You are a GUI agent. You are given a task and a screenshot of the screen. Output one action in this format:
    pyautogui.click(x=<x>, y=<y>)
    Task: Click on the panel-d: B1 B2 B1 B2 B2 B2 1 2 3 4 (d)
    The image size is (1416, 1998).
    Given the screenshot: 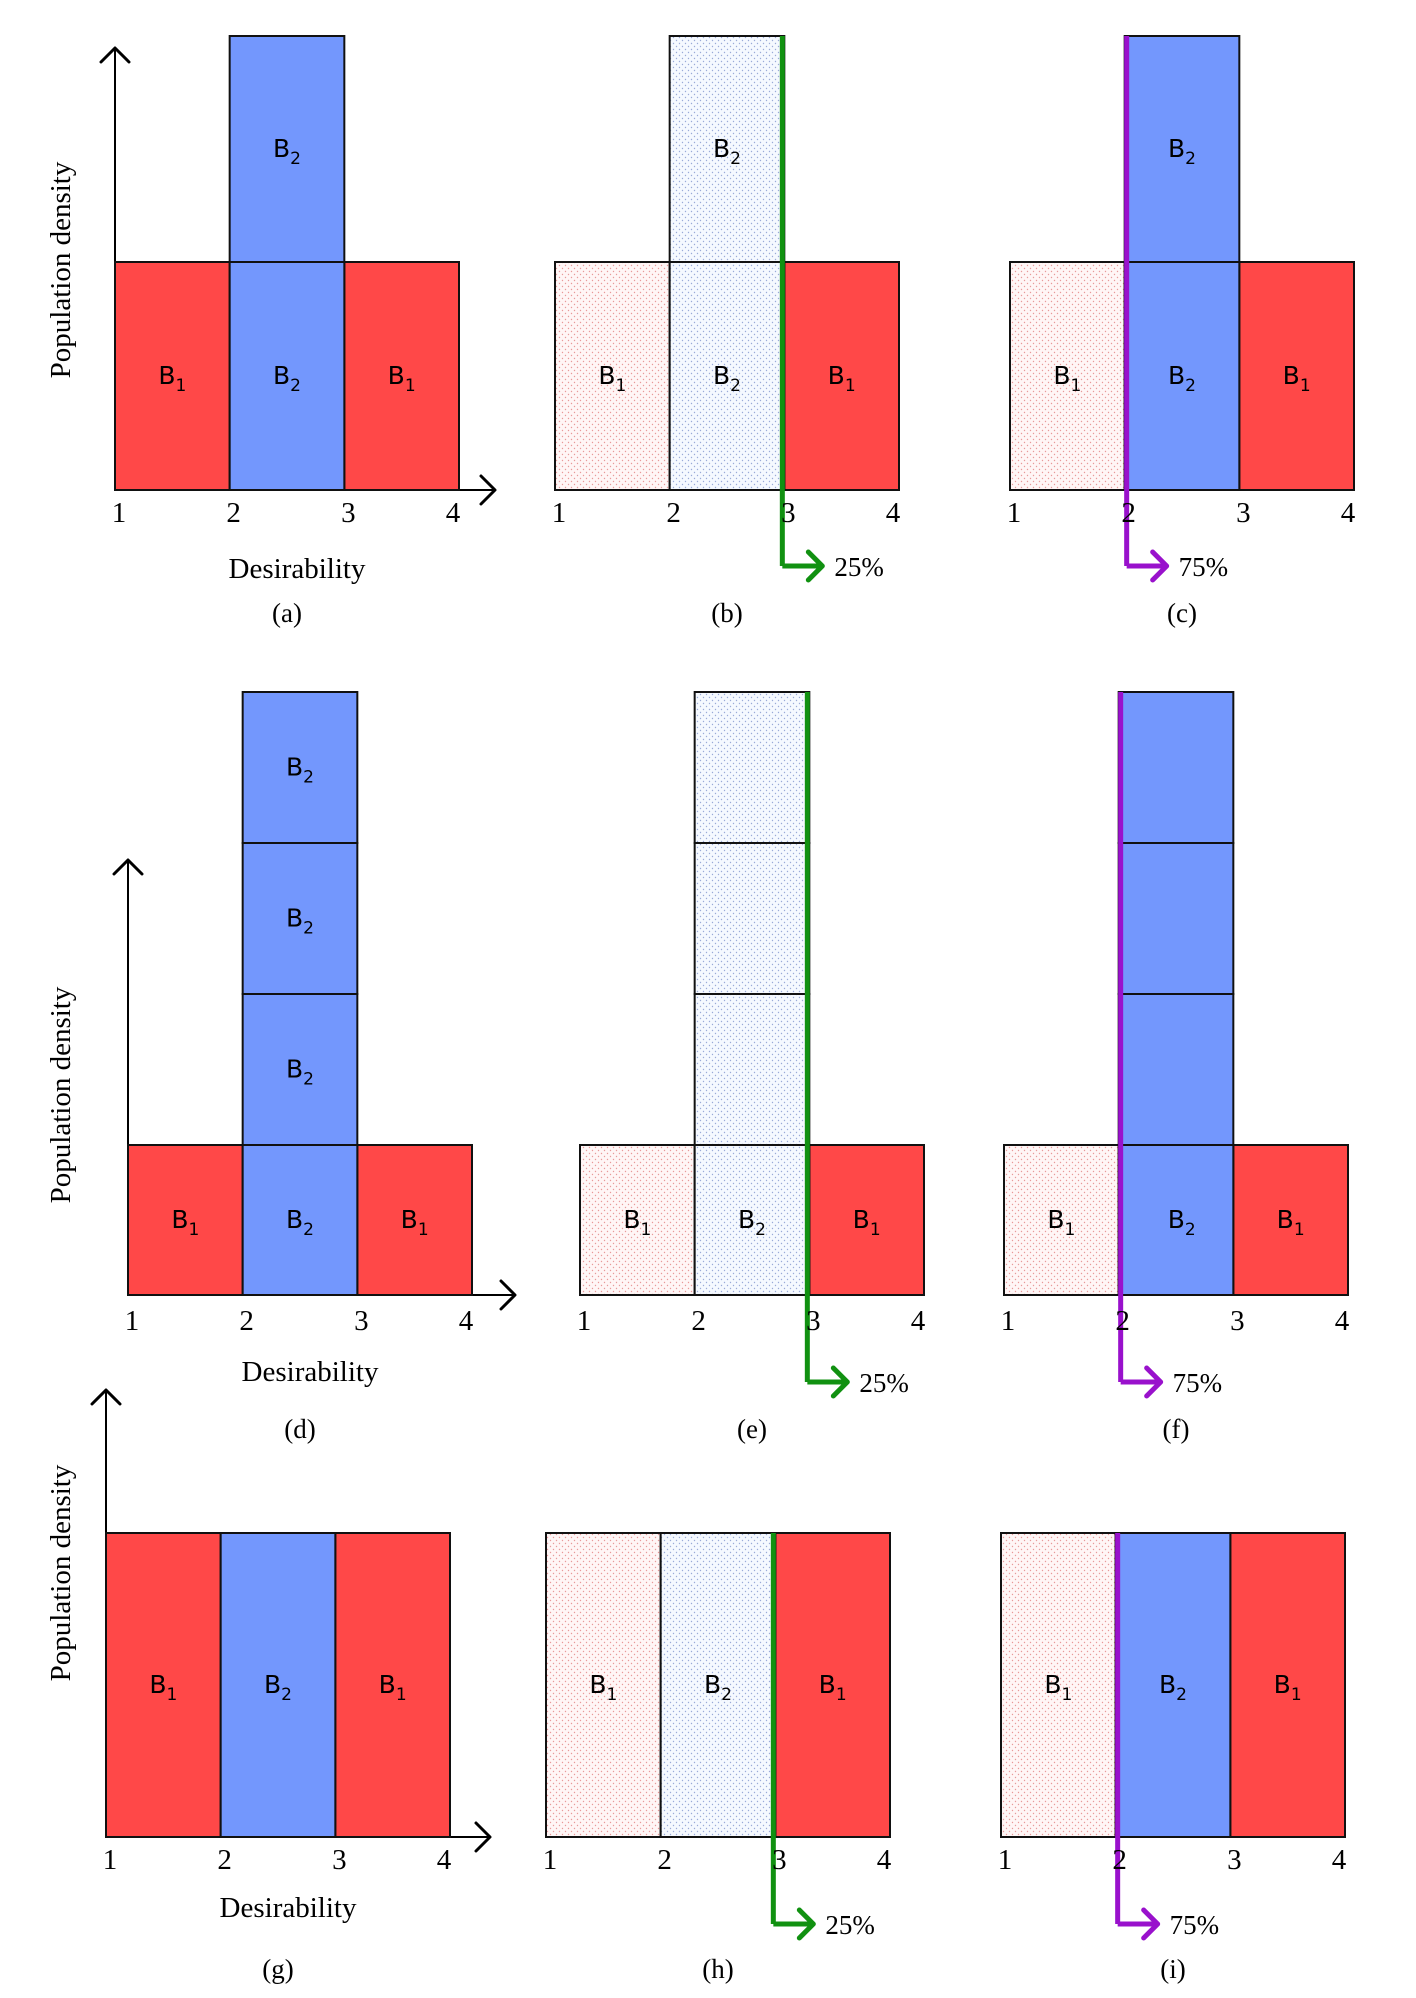 What is the action you would take?
    pyautogui.click(x=299, y=1067)
    